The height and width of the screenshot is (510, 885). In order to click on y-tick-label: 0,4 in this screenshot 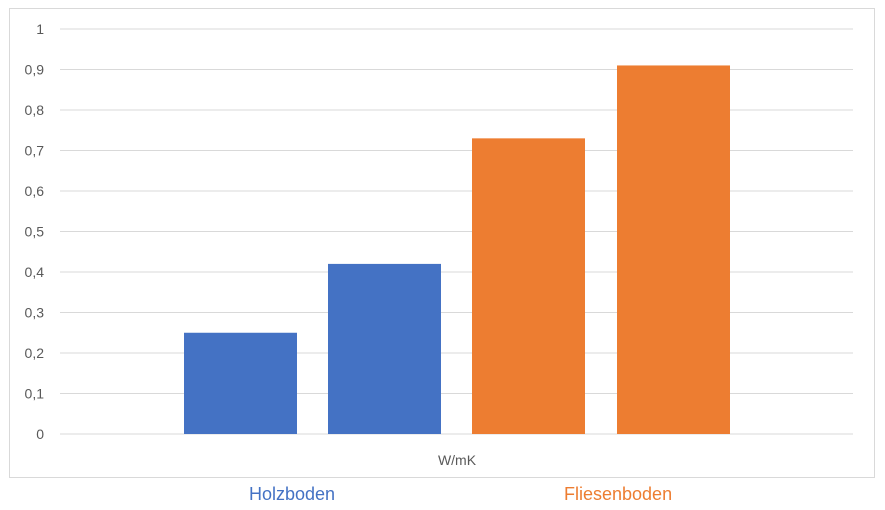, I will do `click(35, 272)`.